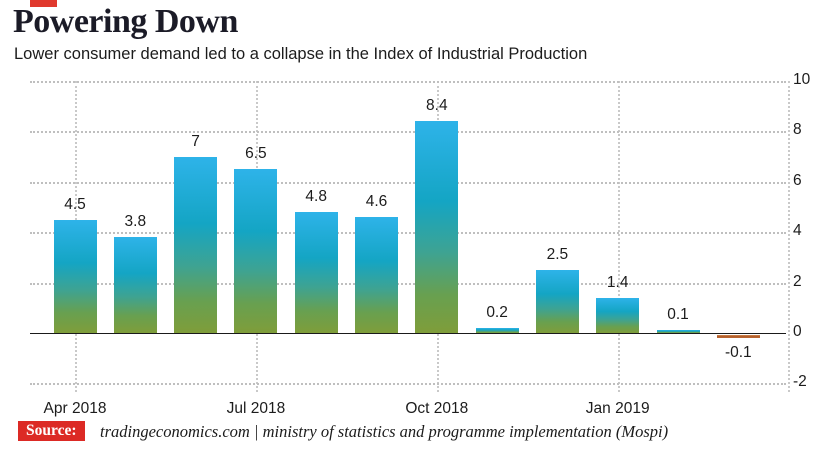 Image resolution: width=825 pixels, height=463 pixels. What do you see at coordinates (617, 408) in the screenshot?
I see `x-axis-label: Jan 2019` at bounding box center [617, 408].